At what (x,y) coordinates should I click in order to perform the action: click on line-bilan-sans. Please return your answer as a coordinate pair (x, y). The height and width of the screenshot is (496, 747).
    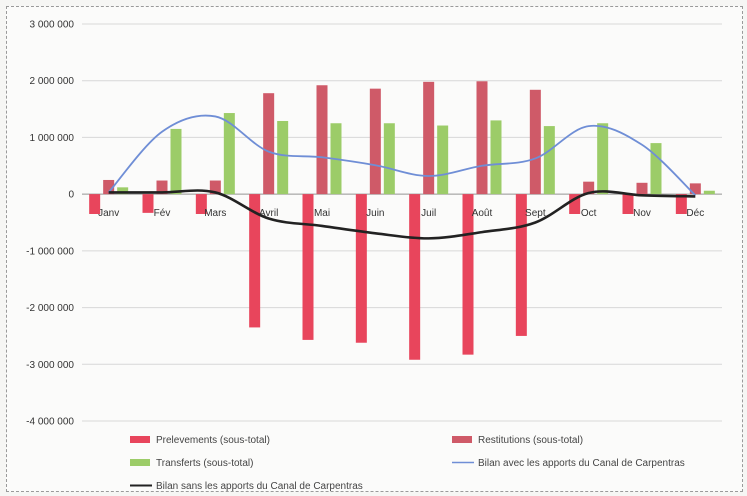
    Looking at the image, I should click on (402, 214).